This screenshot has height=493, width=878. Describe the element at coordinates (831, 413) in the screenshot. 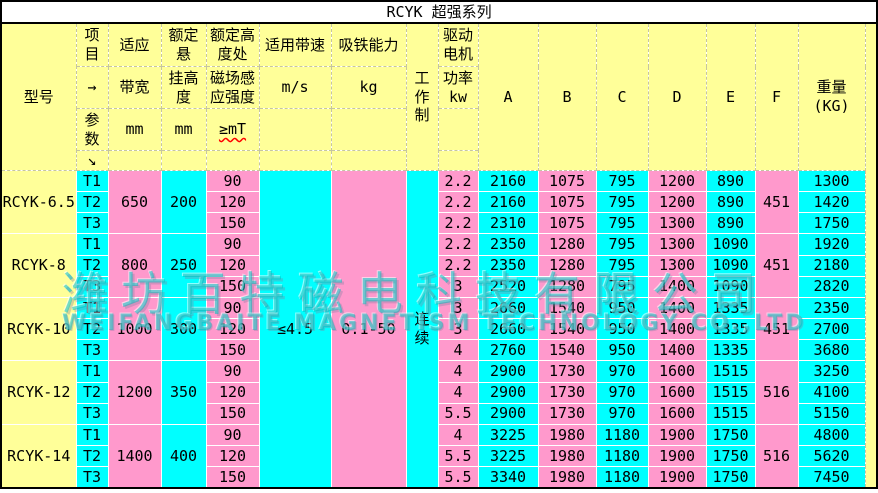

I see `cell-weight: 5150` at that location.